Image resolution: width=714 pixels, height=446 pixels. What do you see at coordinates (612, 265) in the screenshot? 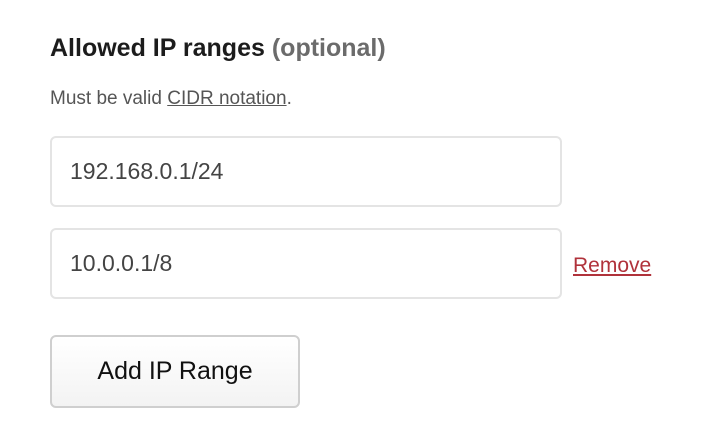
I see `remove-ip-range-link: Remove` at bounding box center [612, 265].